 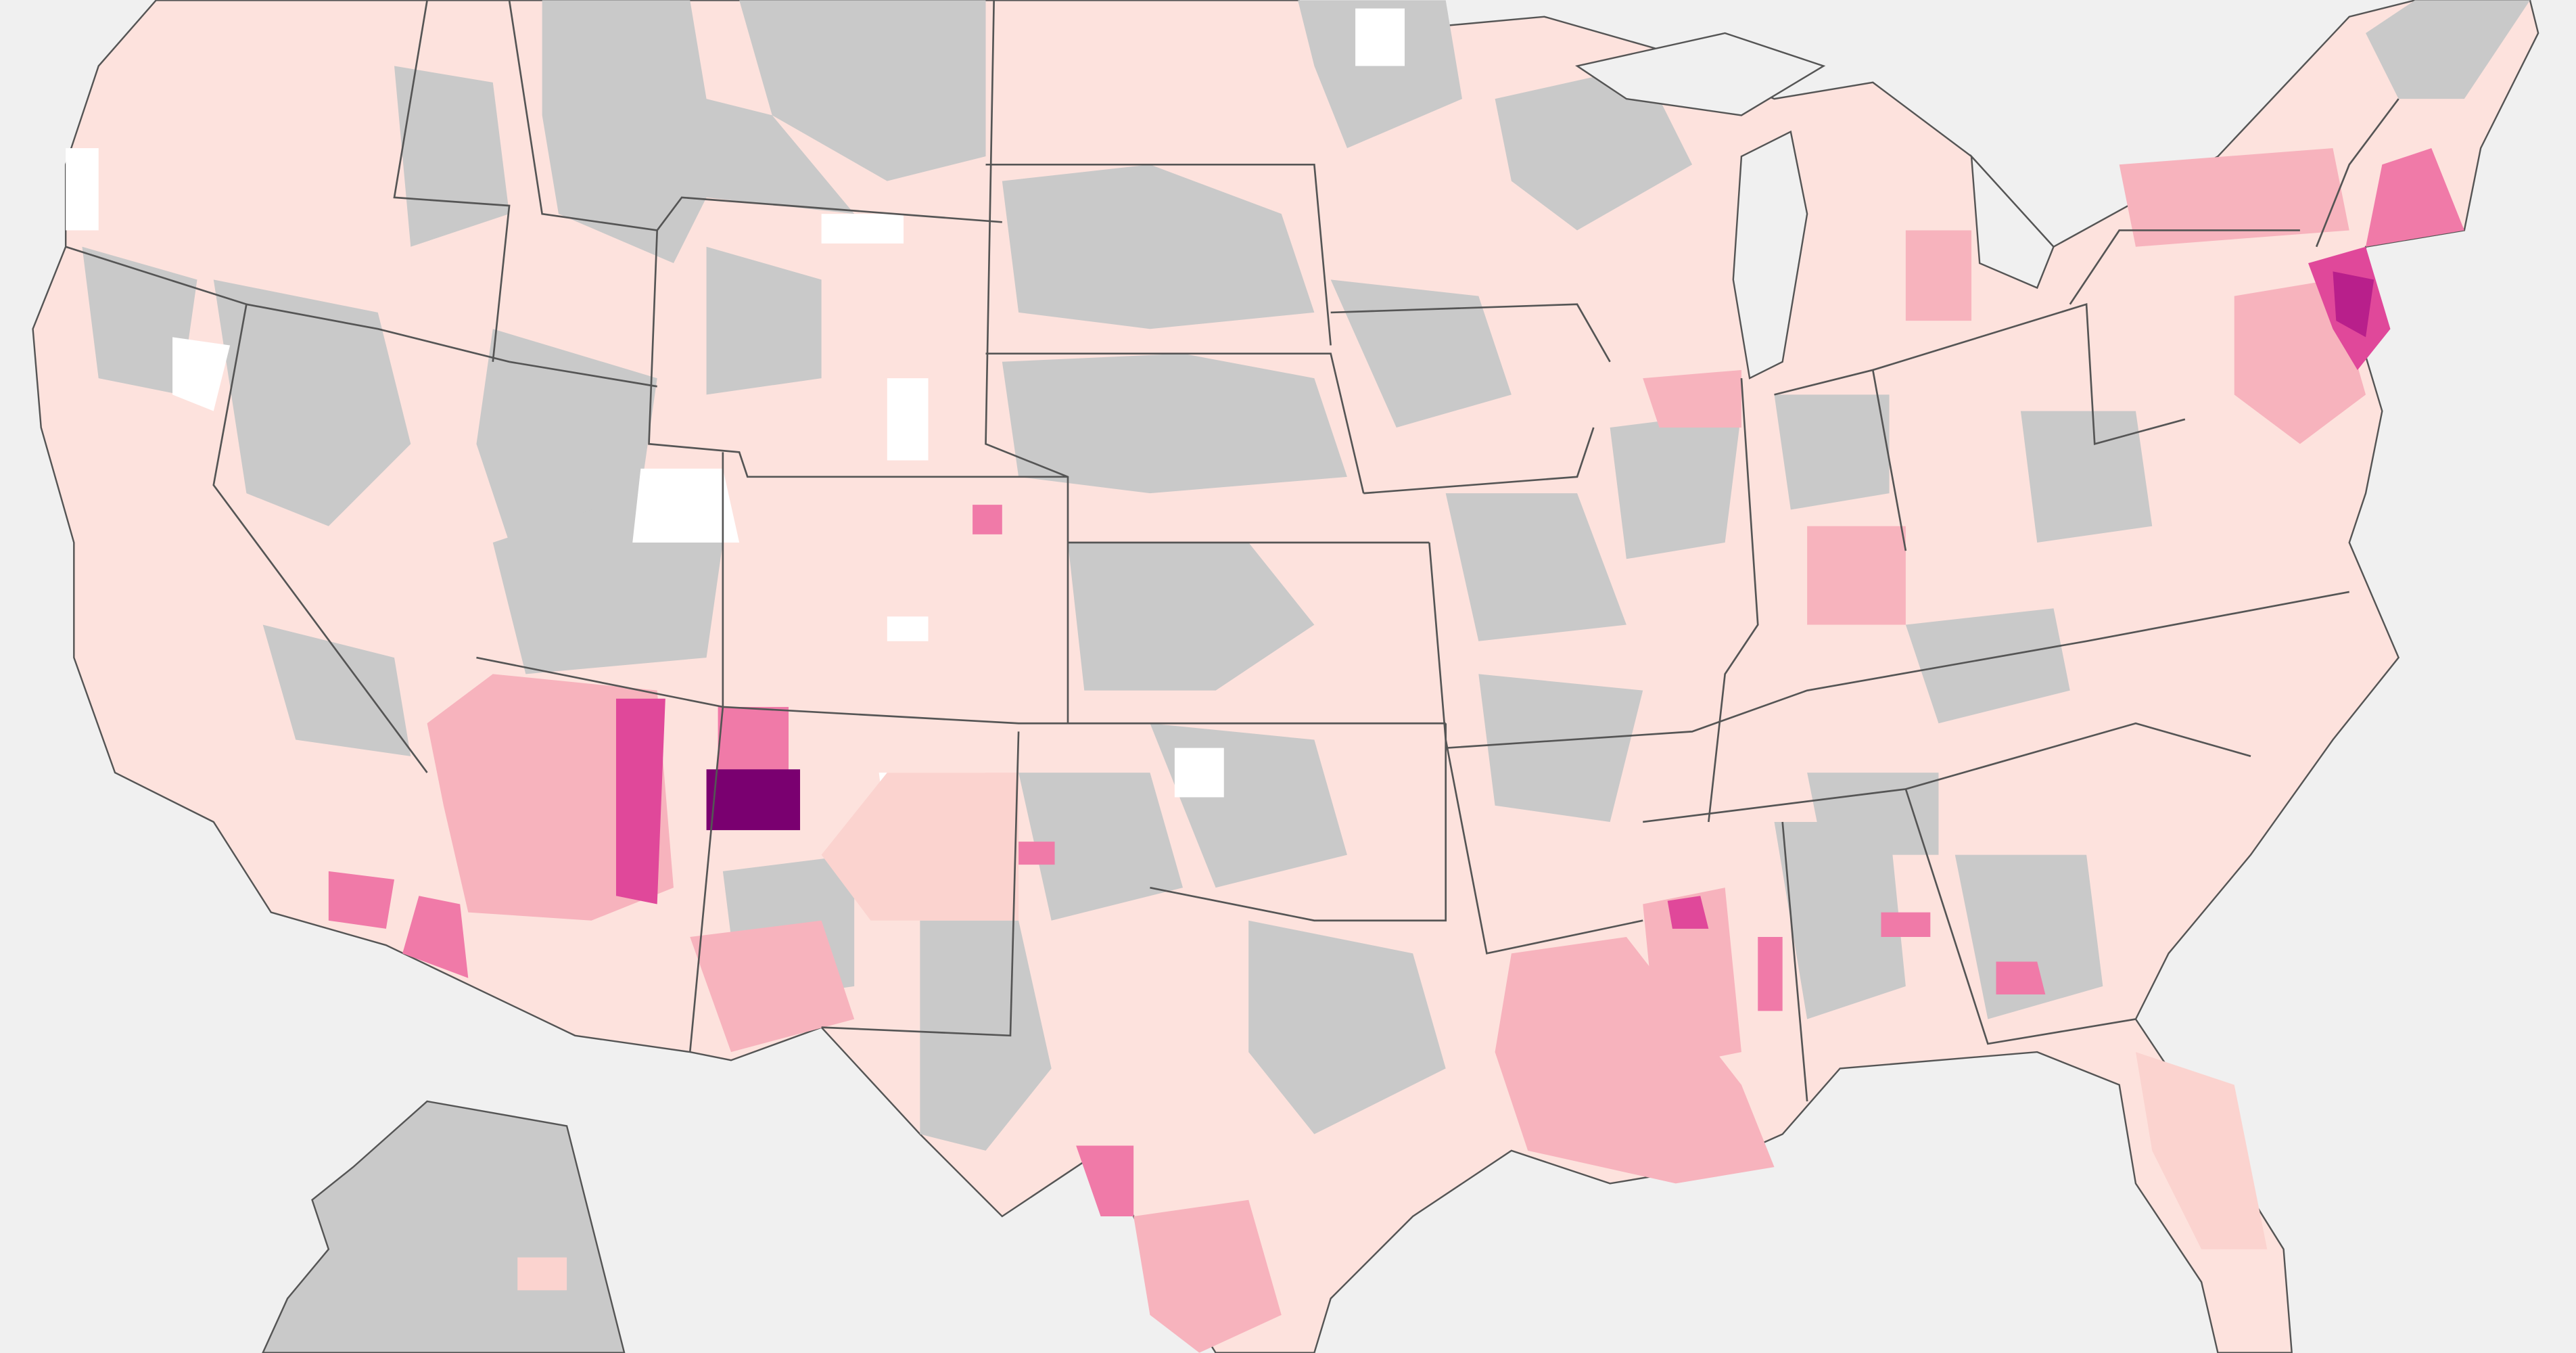 I want to click on county, so click(x=542, y=1274).